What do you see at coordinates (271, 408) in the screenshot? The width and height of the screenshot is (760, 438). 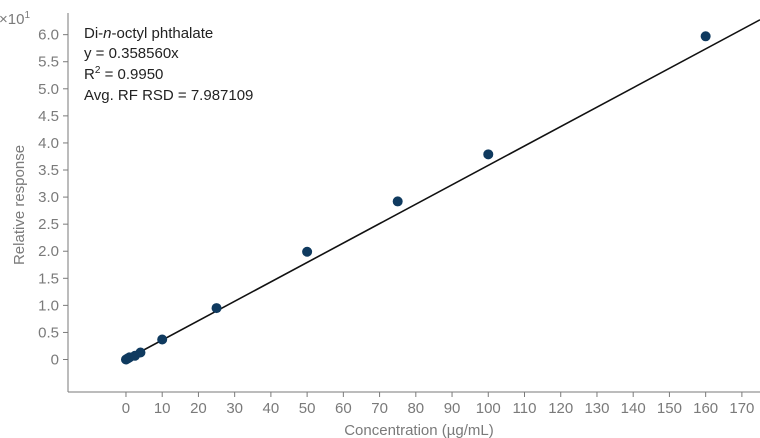 I see `x-tick-label: 40` at bounding box center [271, 408].